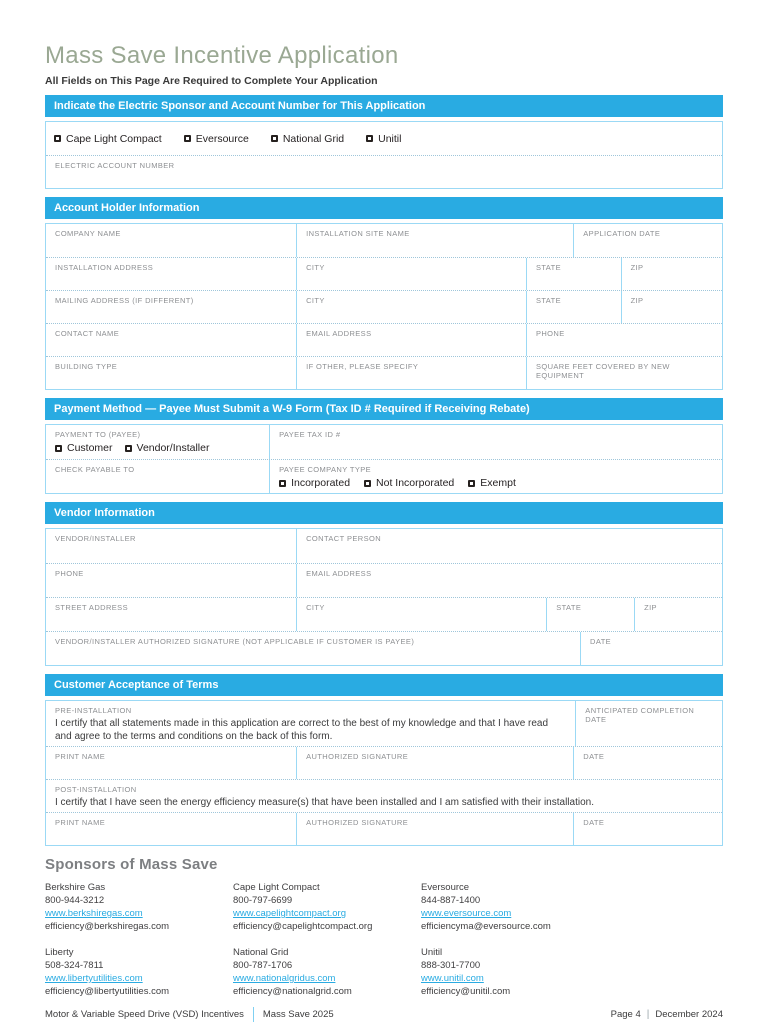 This screenshot has width=770, height=1024. I want to click on field-mailing-state: STATE, so click(573, 307).